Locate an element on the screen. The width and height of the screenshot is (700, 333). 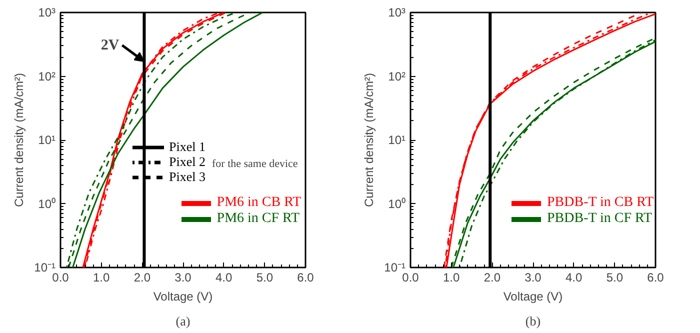
annotation: Pixel 2 is located at coordinates (187, 162).